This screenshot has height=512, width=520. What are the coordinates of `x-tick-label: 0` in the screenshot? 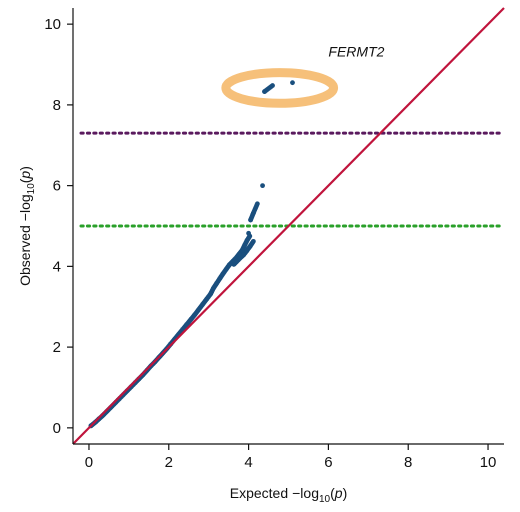 It's located at (89, 462).